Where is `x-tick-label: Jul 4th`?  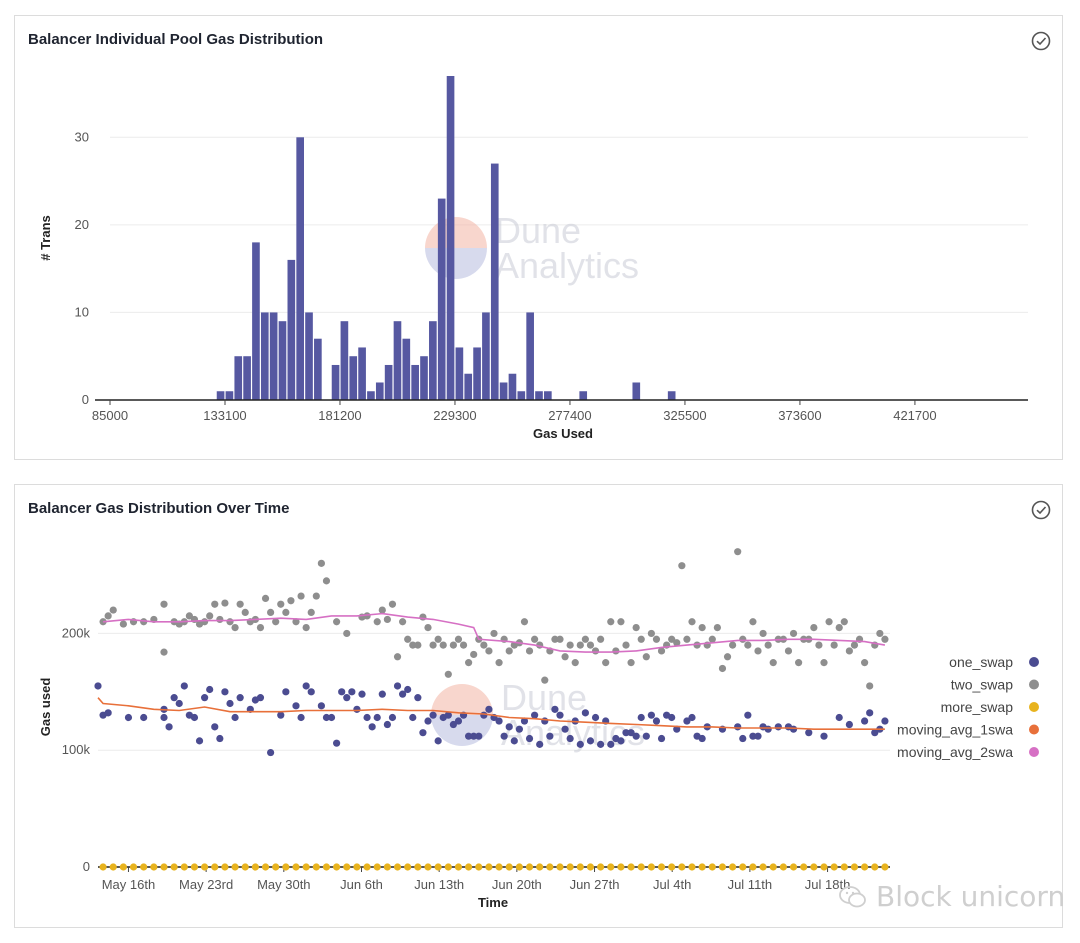
x-tick-label: Jul 4th is located at coordinates (672, 884).